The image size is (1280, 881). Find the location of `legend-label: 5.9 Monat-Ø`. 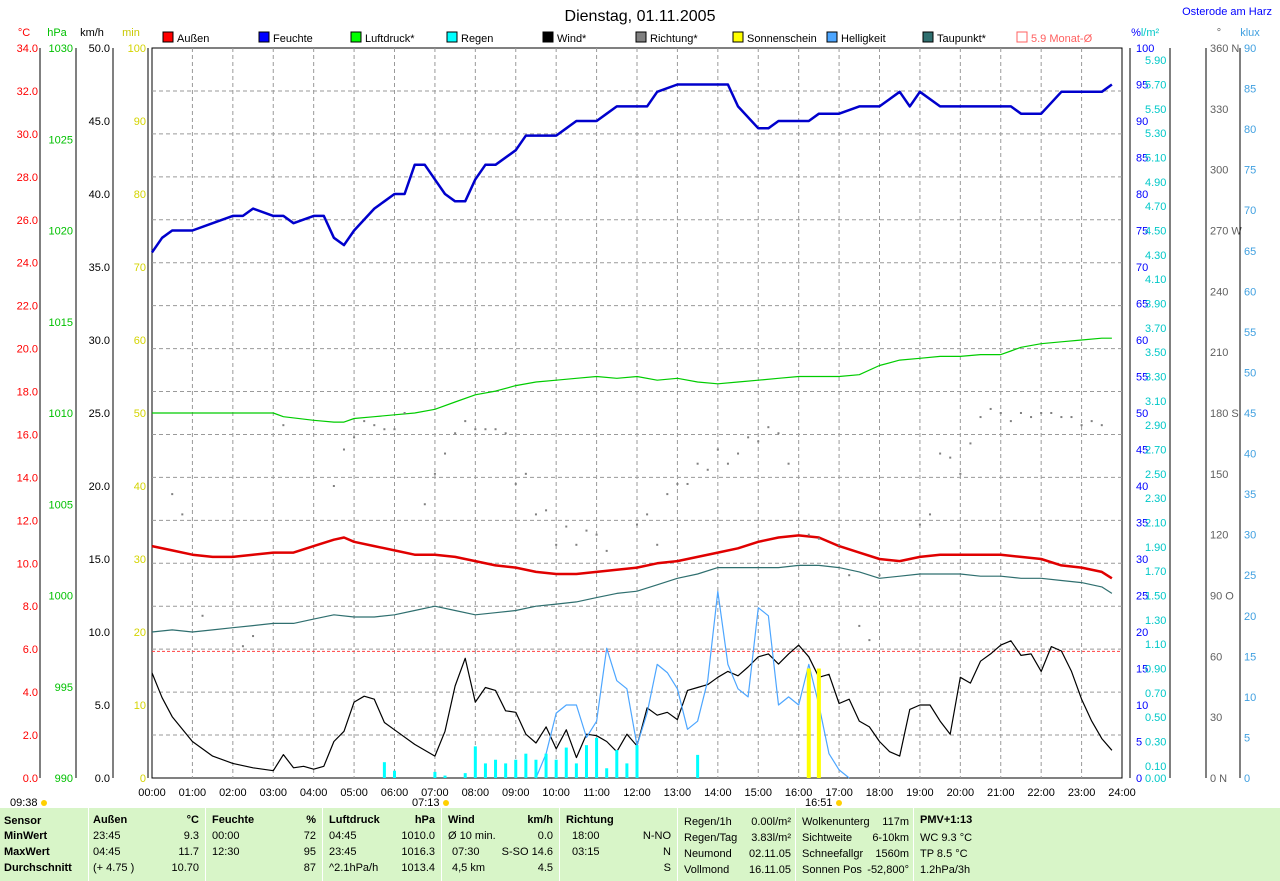

legend-label: 5.9 Monat-Ø is located at coordinates (1062, 39).